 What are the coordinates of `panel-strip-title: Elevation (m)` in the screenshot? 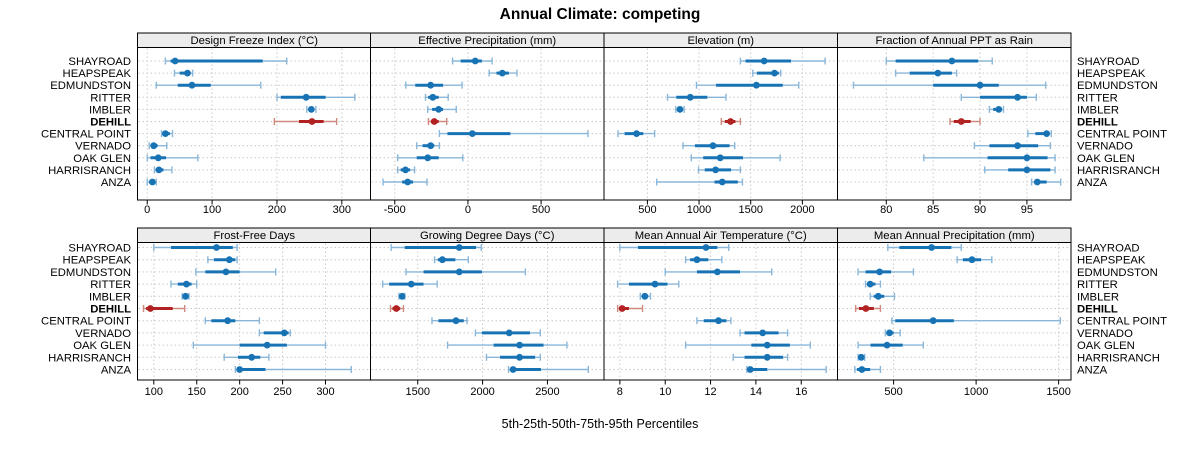 It's located at (720, 41).